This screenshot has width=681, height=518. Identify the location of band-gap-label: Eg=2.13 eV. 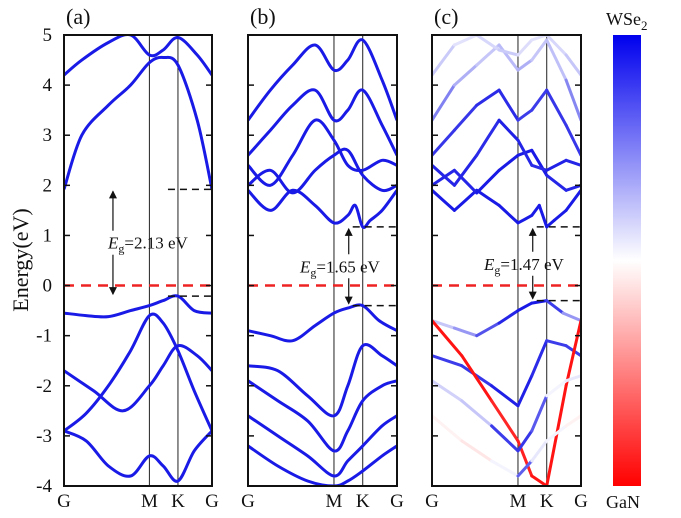
(148, 245).